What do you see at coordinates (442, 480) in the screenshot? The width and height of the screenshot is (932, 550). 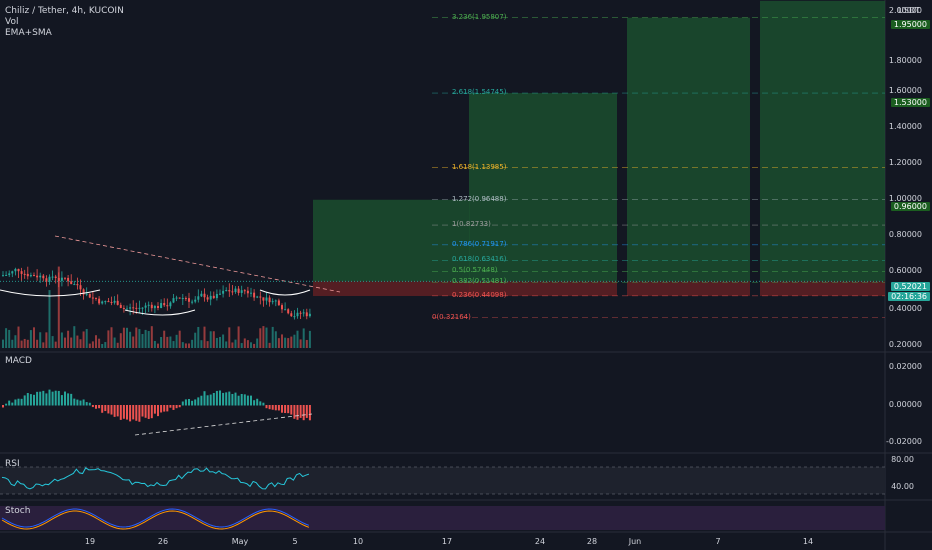 I see `rsi-band` at bounding box center [442, 480].